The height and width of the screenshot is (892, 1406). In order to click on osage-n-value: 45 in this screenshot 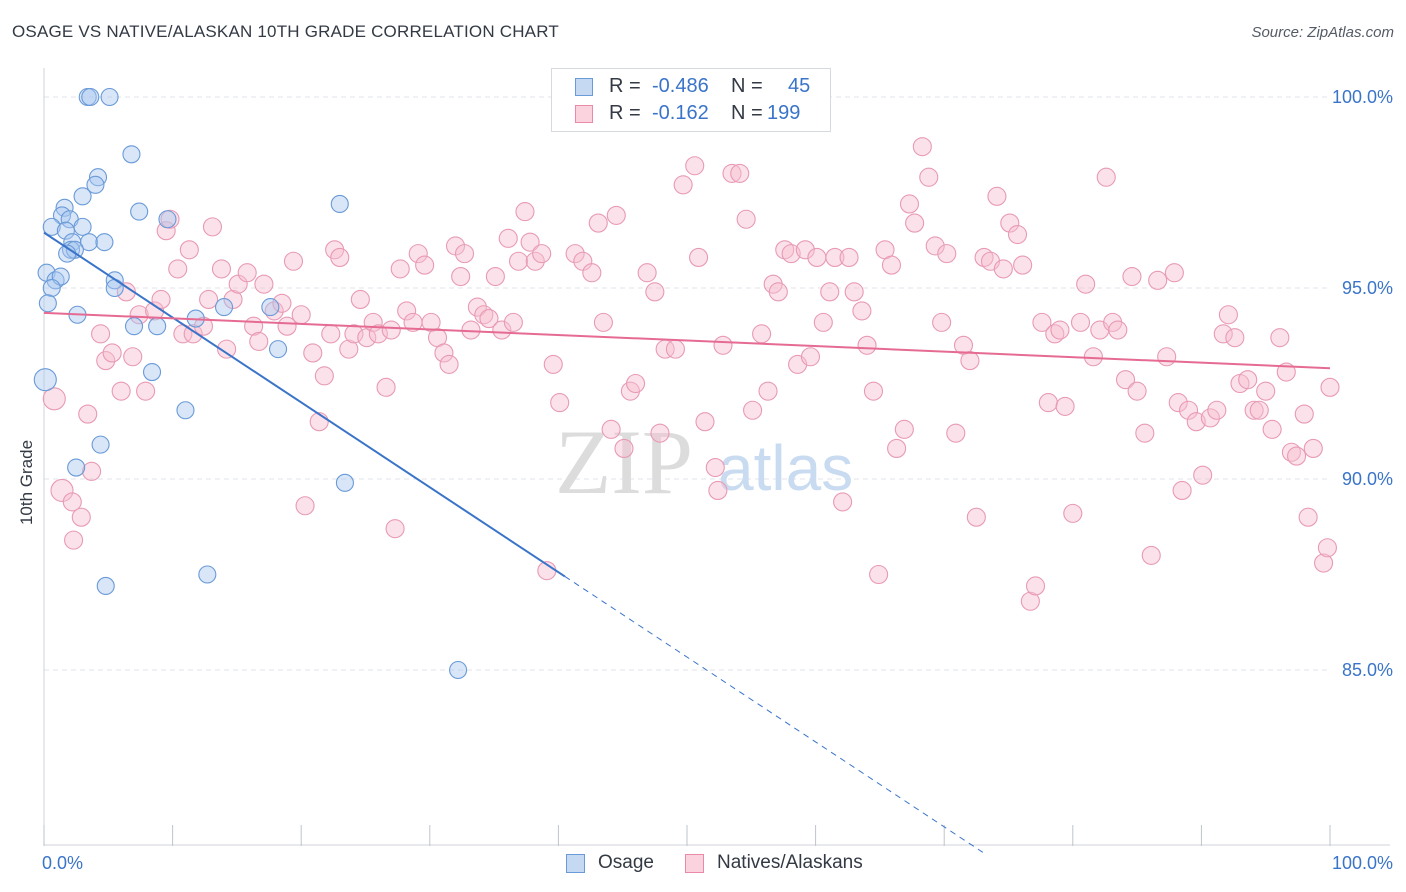, I will do `click(799, 86)`.